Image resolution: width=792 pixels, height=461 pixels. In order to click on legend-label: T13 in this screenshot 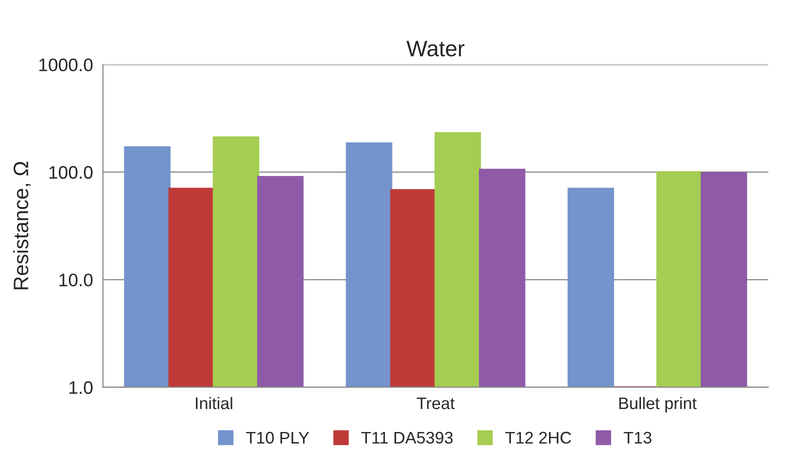, I will do `click(638, 438)`.